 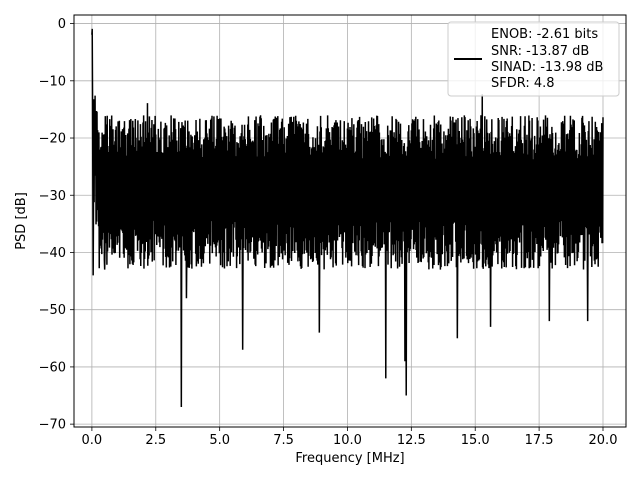 I want to click on legend-enob: ENOB: -2.61 bits, so click(x=544, y=34).